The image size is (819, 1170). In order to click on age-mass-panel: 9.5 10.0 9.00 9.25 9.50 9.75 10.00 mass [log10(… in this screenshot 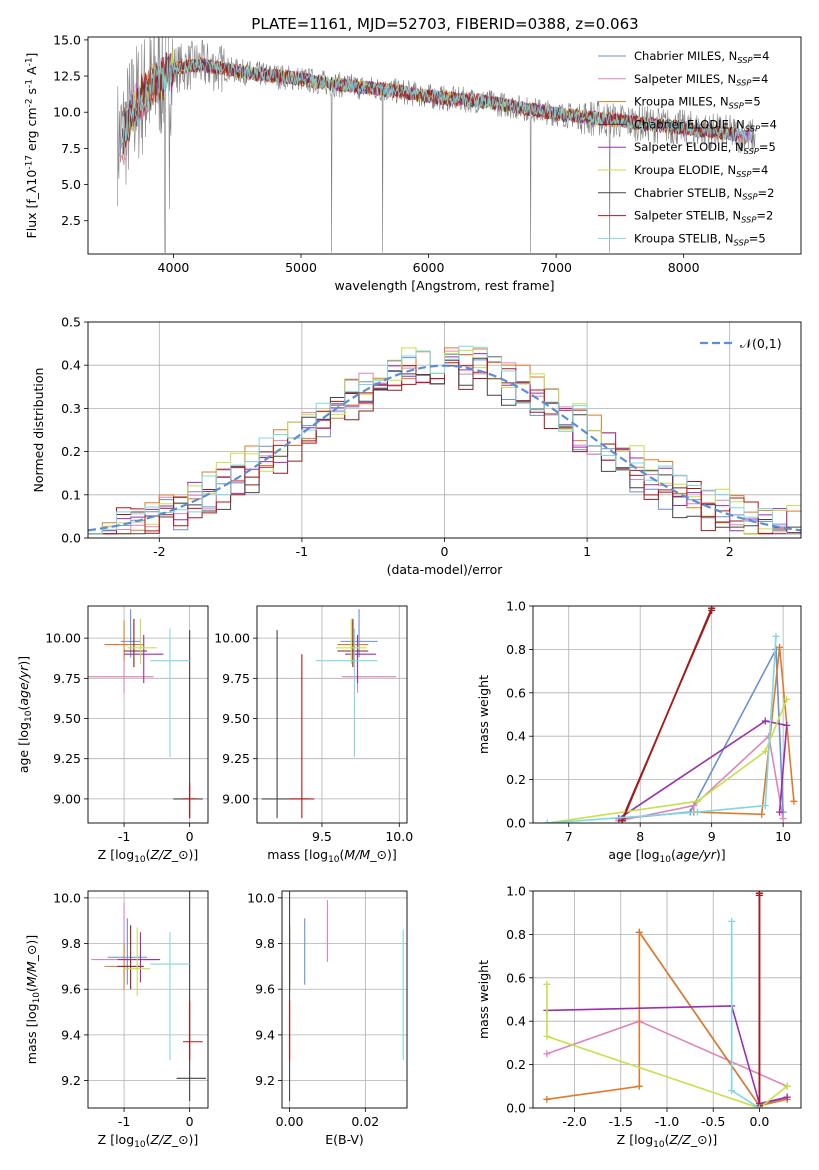, I will do `click(313, 735)`.